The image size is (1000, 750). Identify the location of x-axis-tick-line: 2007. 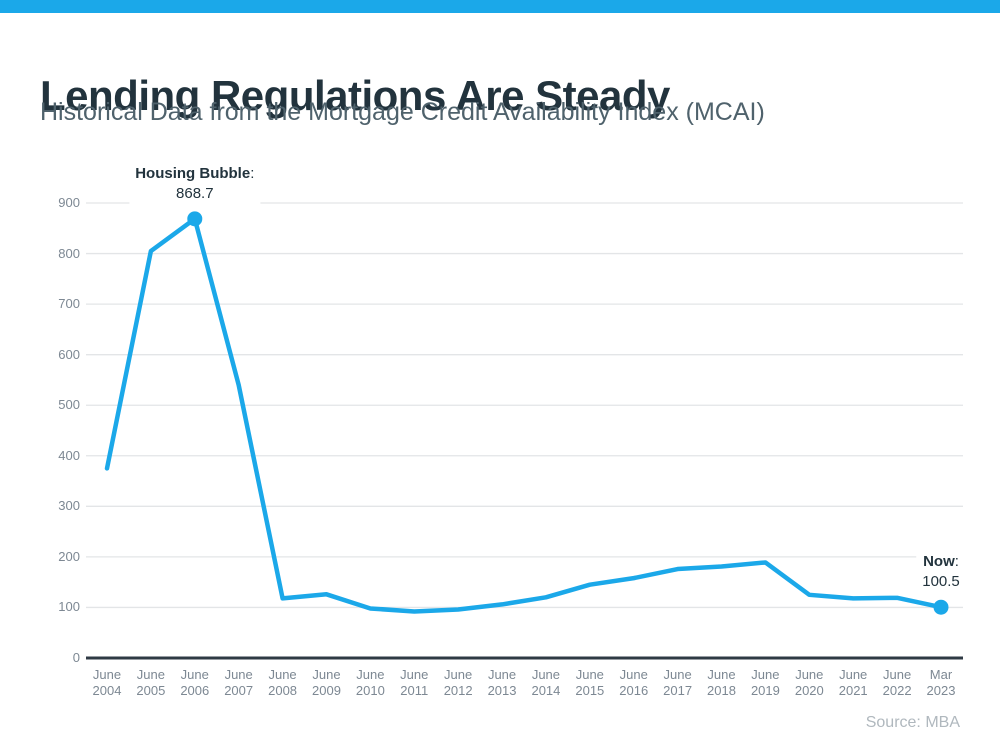
(239, 690).